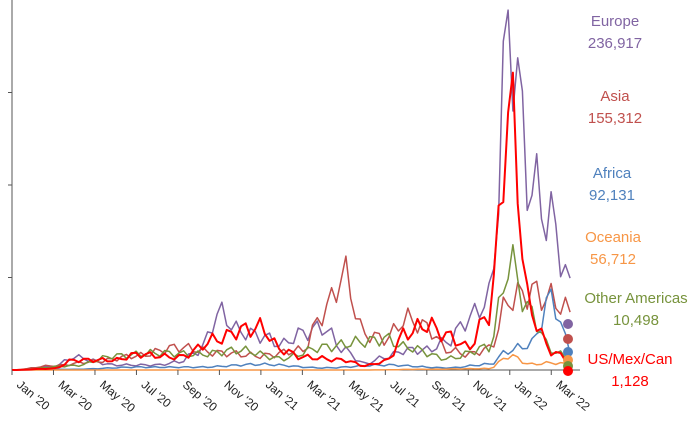 The image size is (692, 436). I want to click on x-tick-label: Jan '22, so click(531, 396).